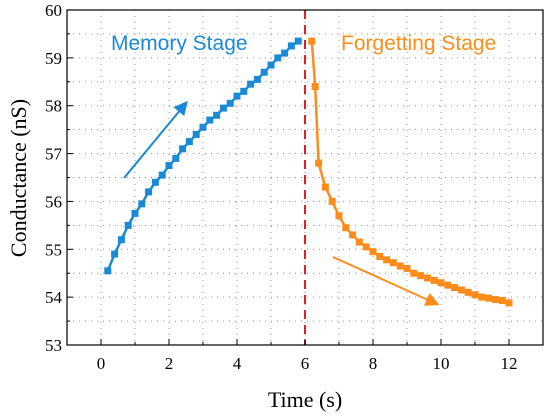 The height and width of the screenshot is (416, 559). Describe the element at coordinates (386, 281) in the screenshot. I see `forgetting-trend-arrow` at that location.